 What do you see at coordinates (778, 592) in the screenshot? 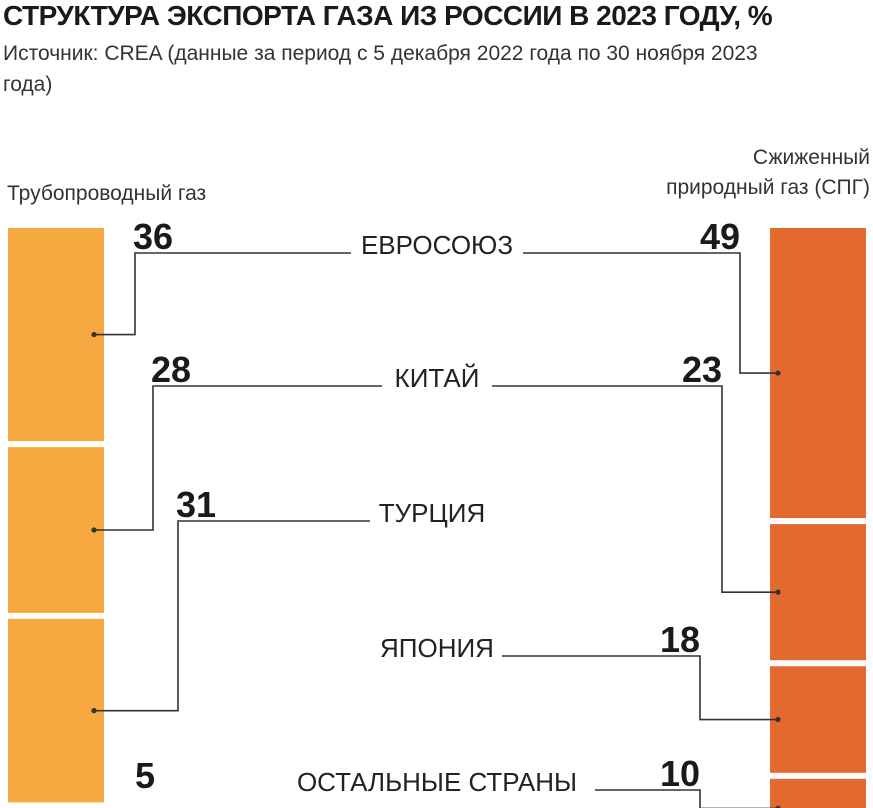
I see `lng-dot-china` at bounding box center [778, 592].